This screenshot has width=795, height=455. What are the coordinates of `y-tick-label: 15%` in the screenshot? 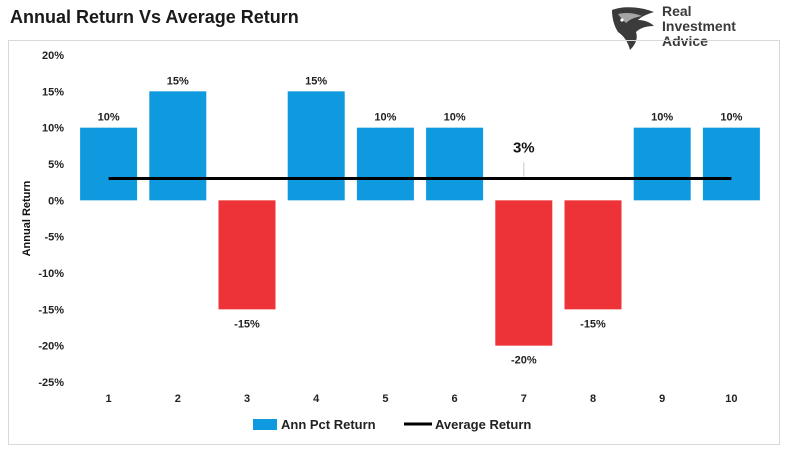 It's located at (53, 92).